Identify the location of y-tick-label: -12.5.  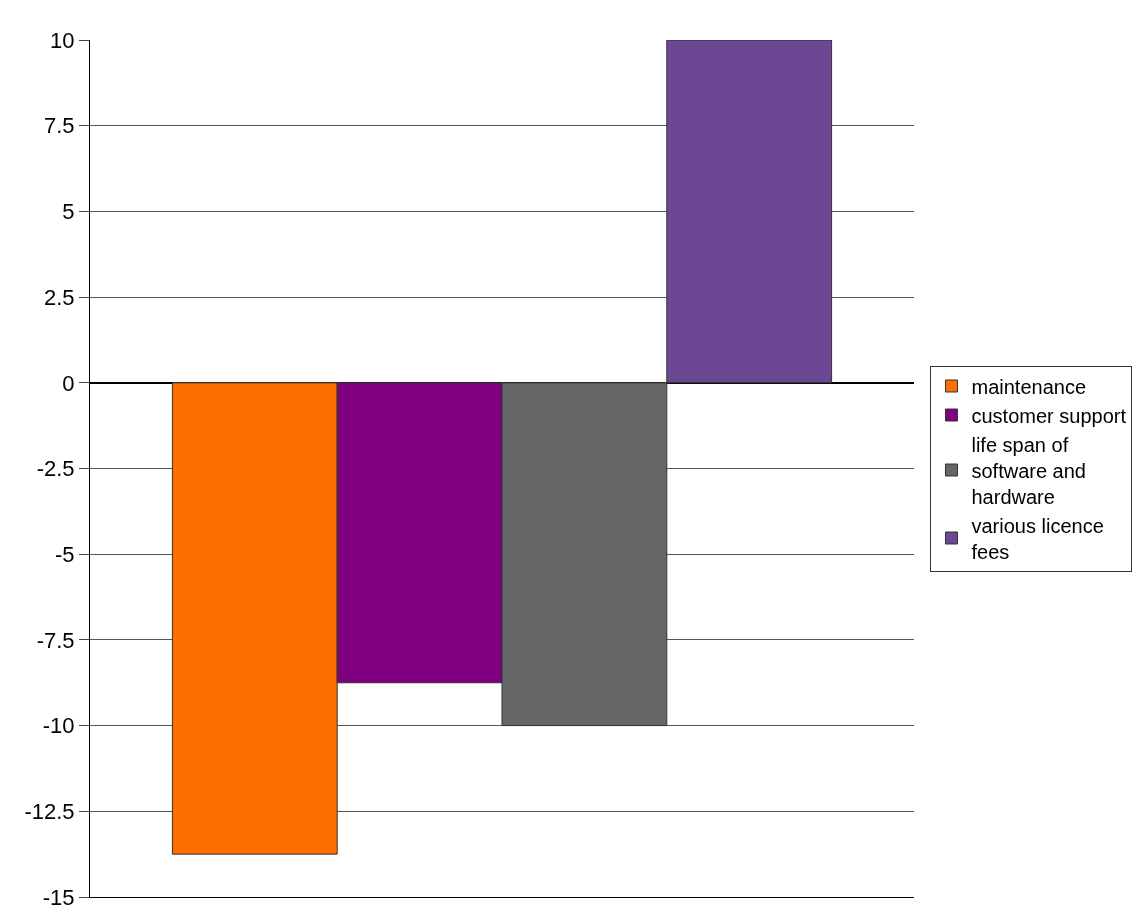
(49, 811).